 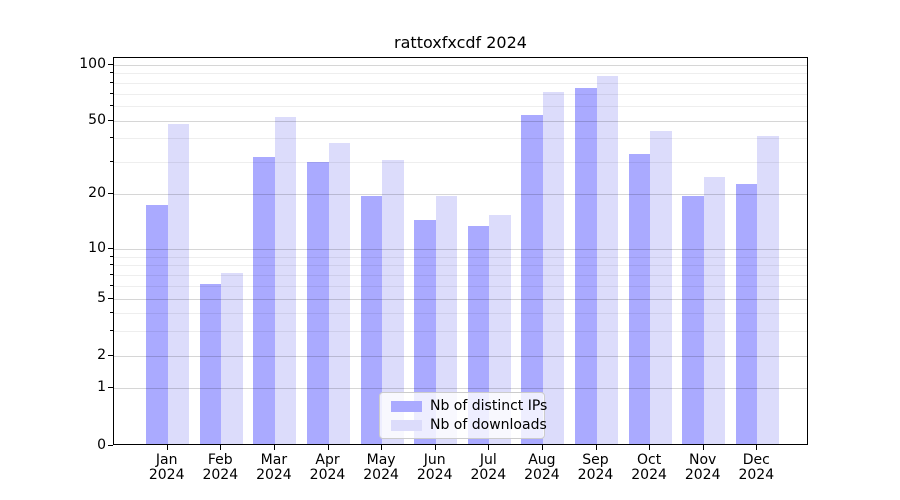 I want to click on x-tick-sep, so click(x=596, y=447).